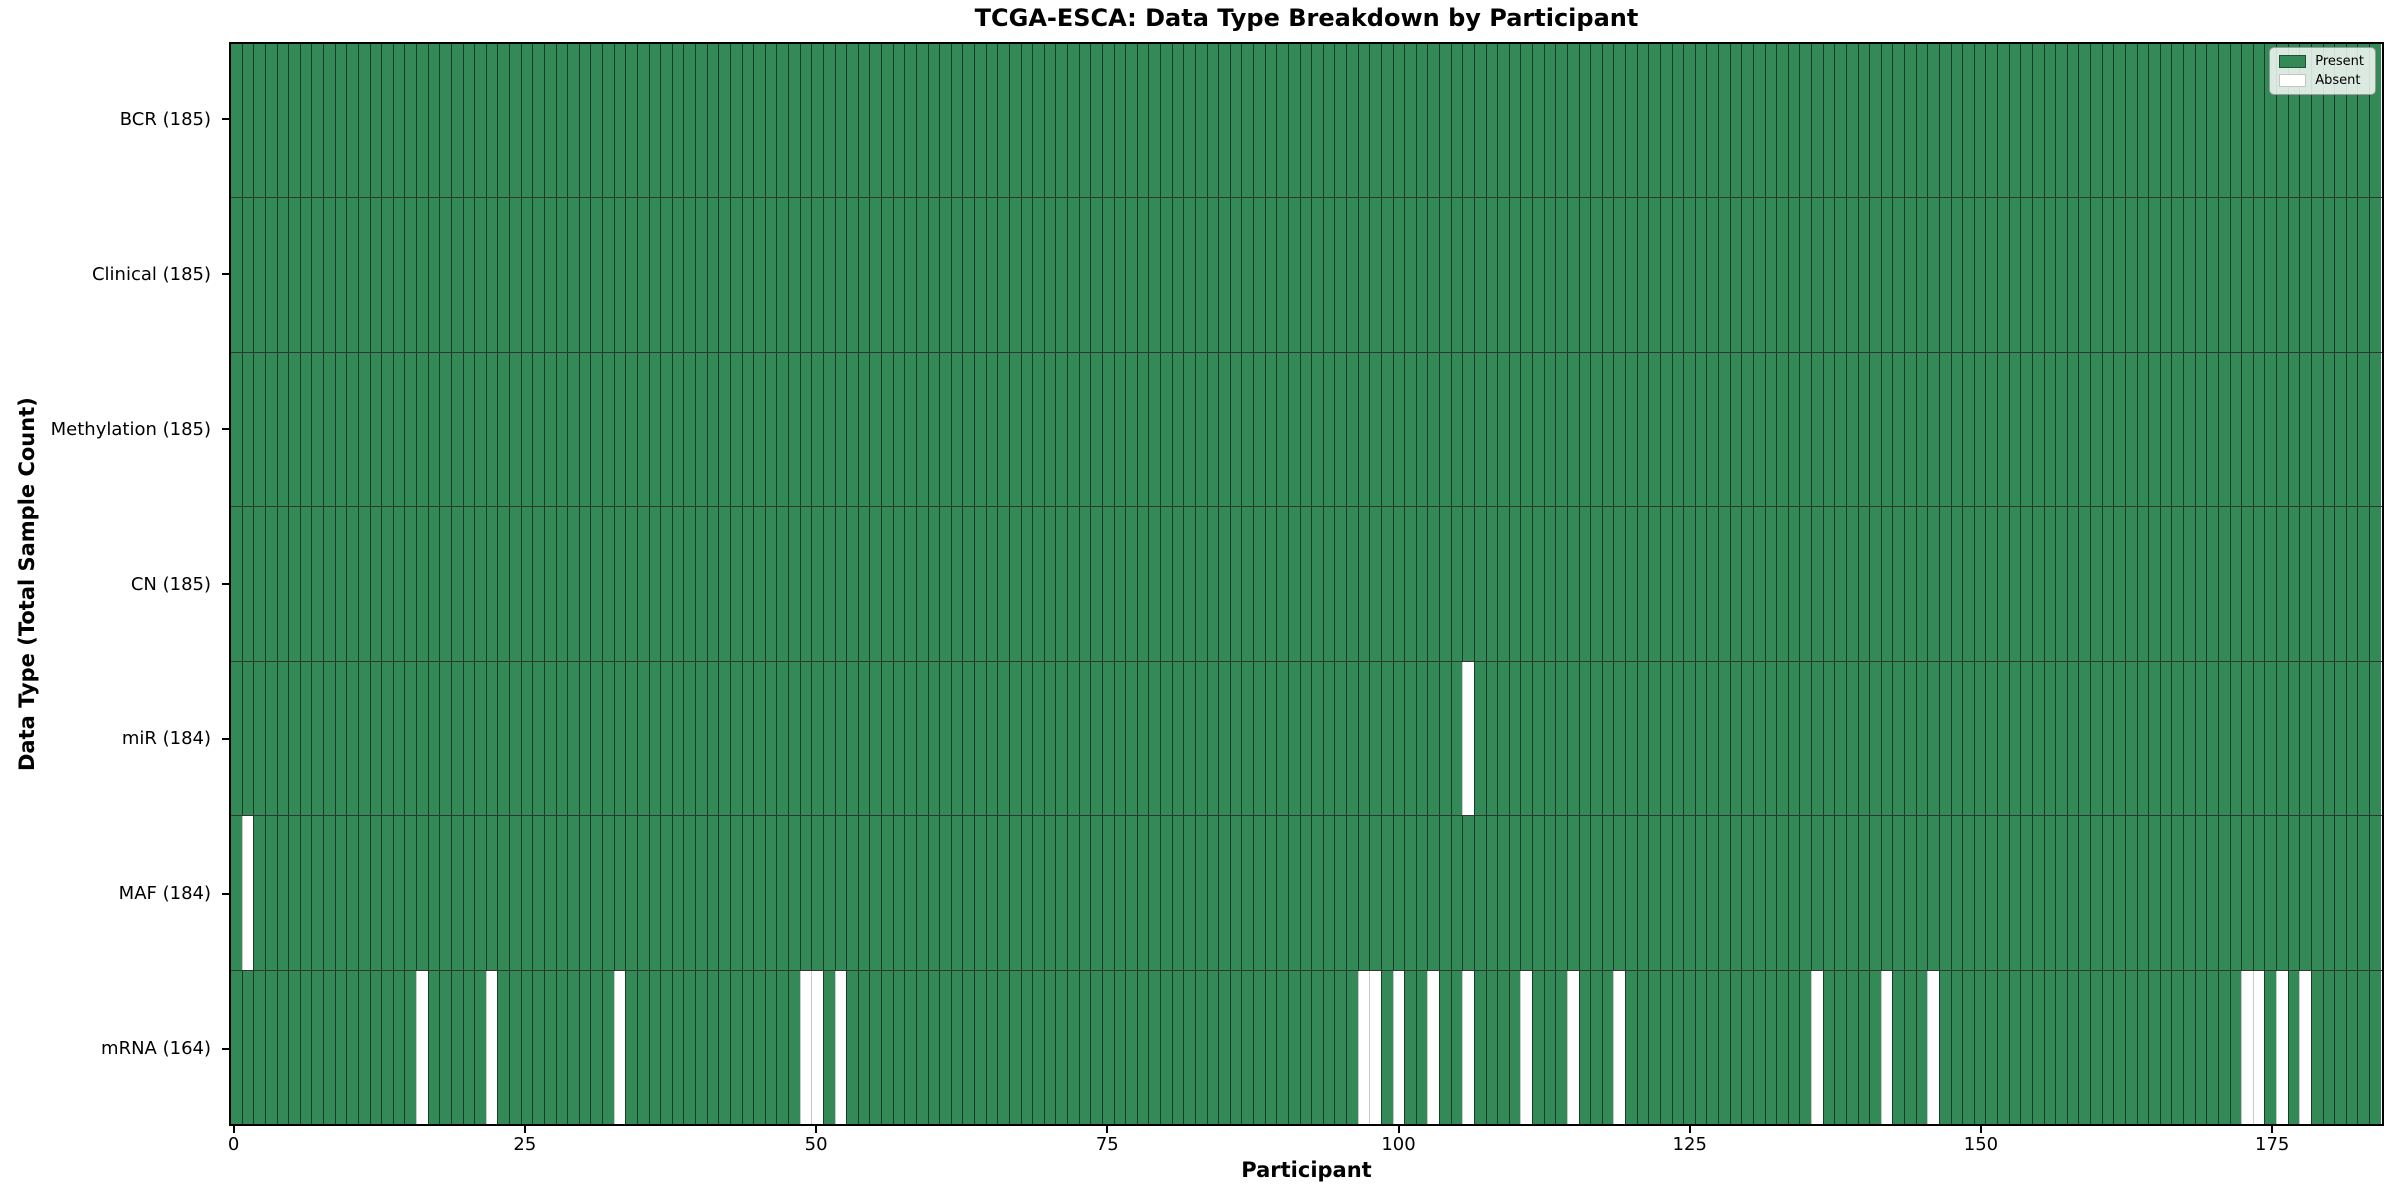 Image resolution: width=2400 pixels, height=1200 pixels. Describe the element at coordinates (233, 1144) in the screenshot. I see `x-tick-label-0: 0` at that location.